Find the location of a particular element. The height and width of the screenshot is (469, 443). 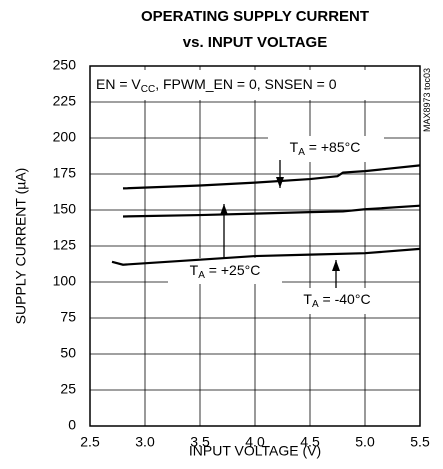

x-tick-label: 2.5 is located at coordinates (90, 442).